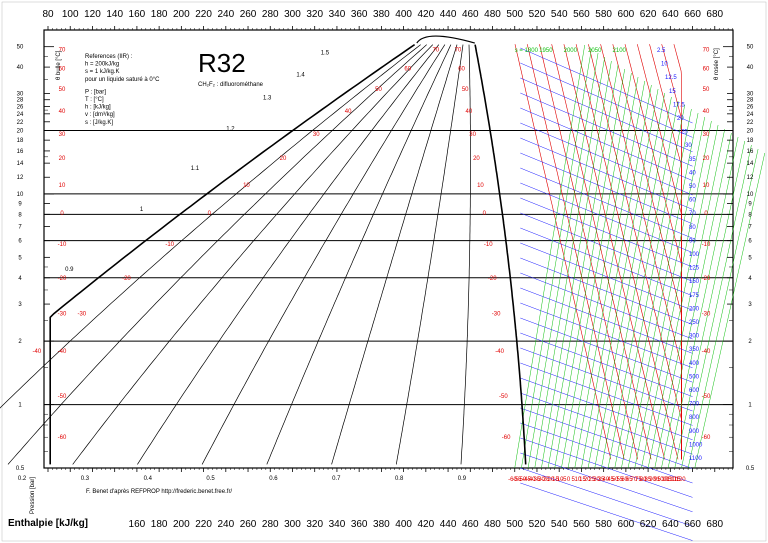 This screenshot has width=768, height=543. Describe the element at coordinates (643, 480) in the screenshot. I see `isotherm-label: 80` at that location.